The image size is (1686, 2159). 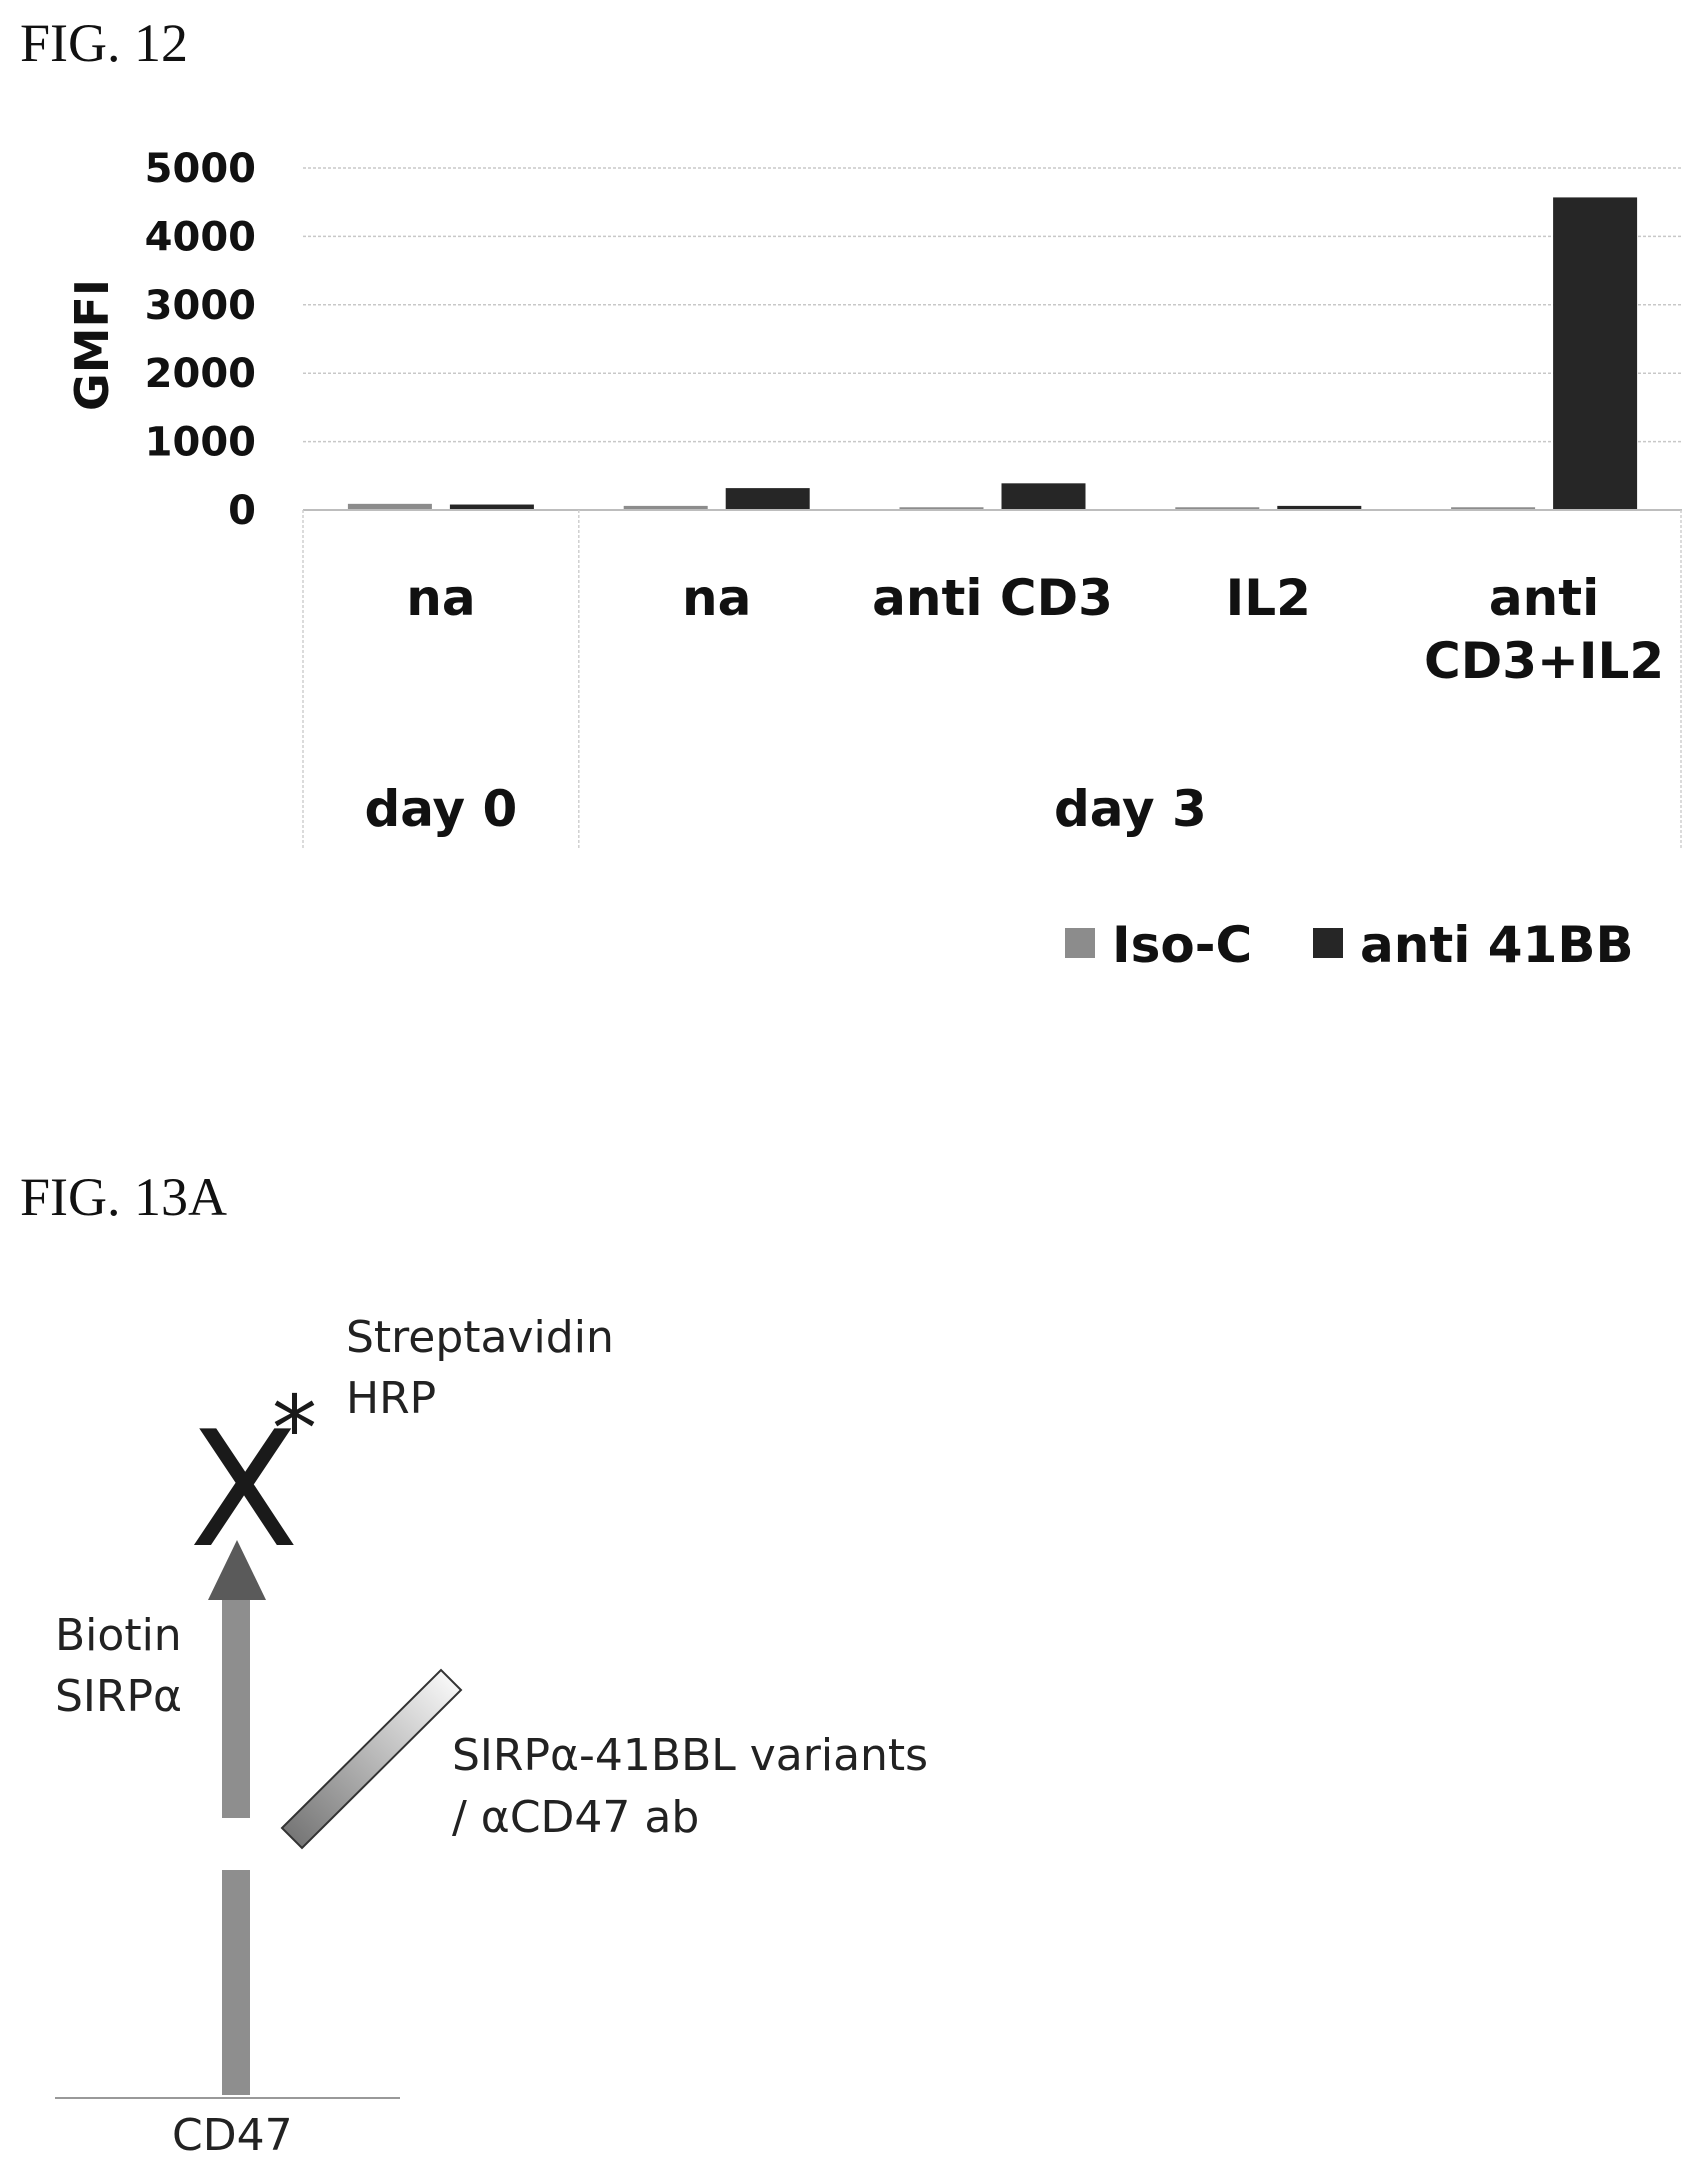 I want to click on hrp-label: HRP, so click(x=391, y=1398).